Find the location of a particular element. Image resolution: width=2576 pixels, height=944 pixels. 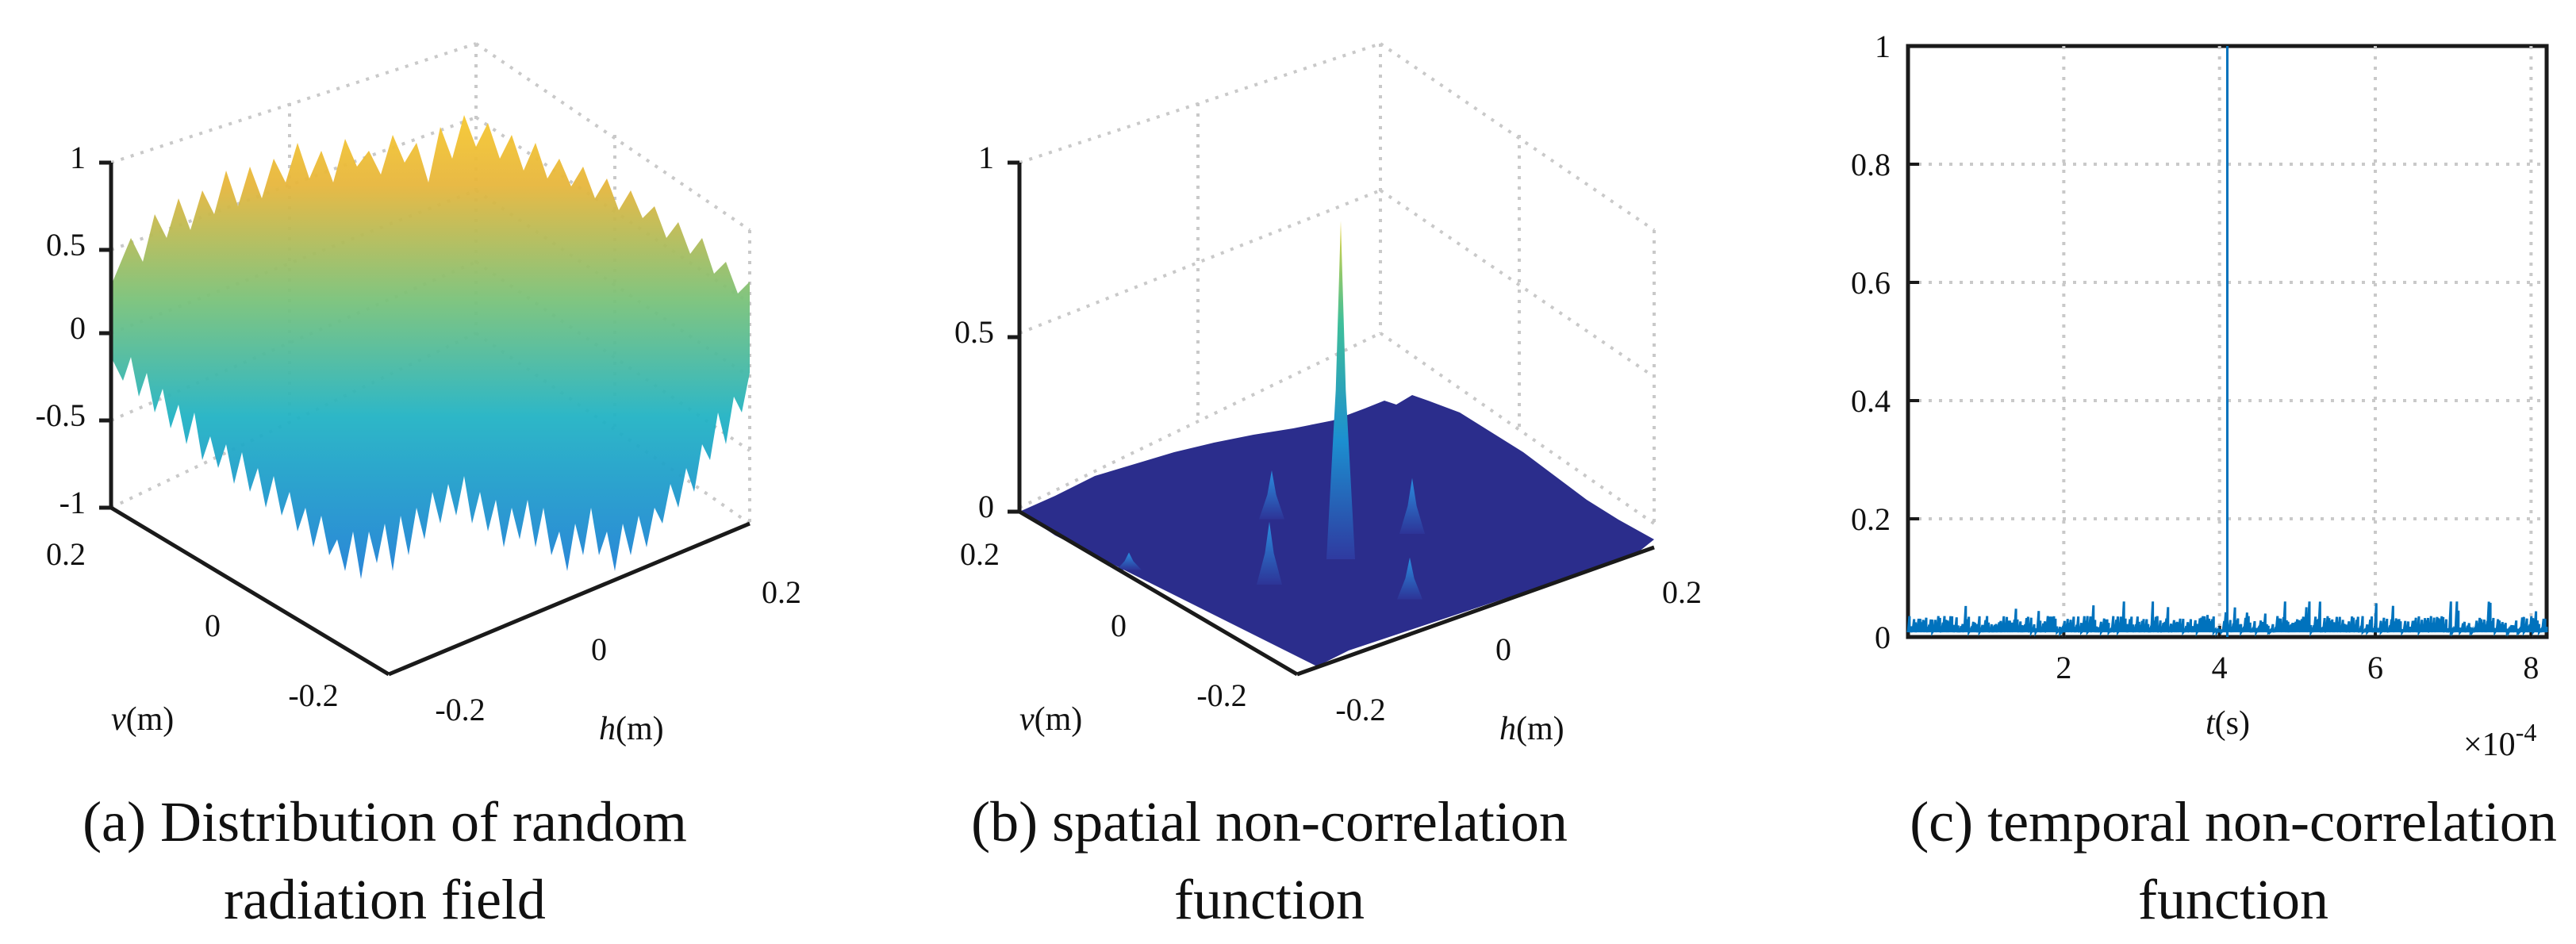

panel-a-surface is located at coordinates (430, 347).